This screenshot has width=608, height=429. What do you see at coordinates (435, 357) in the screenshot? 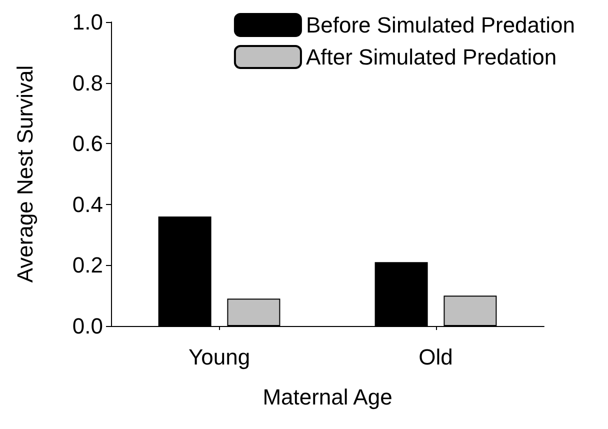
I see `x-tick-label: Old` at bounding box center [435, 357].